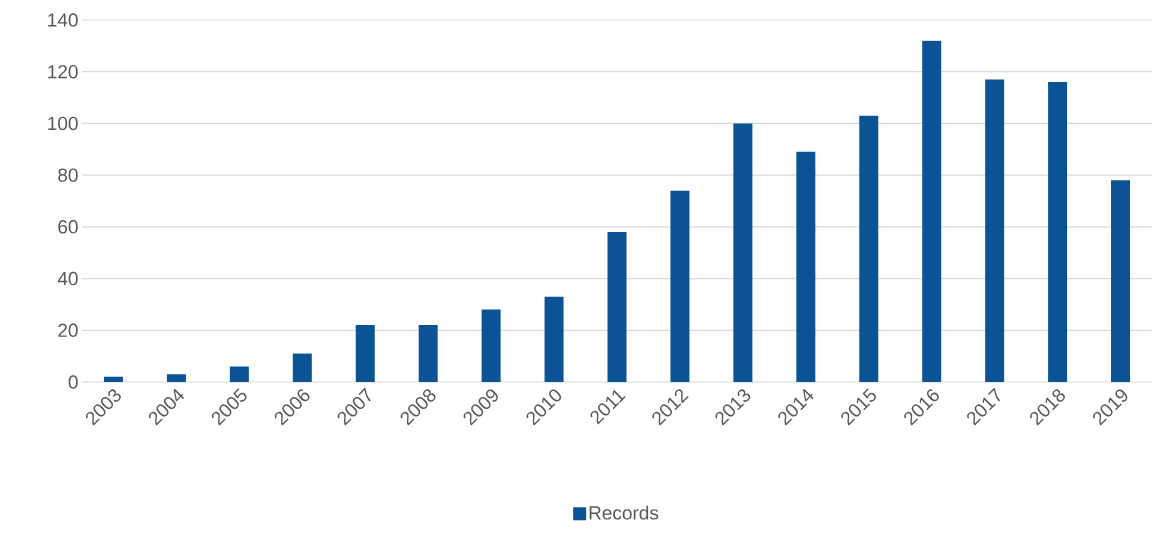 This screenshot has width=1152, height=538. I want to click on y-tick-label: 80, so click(68, 175).